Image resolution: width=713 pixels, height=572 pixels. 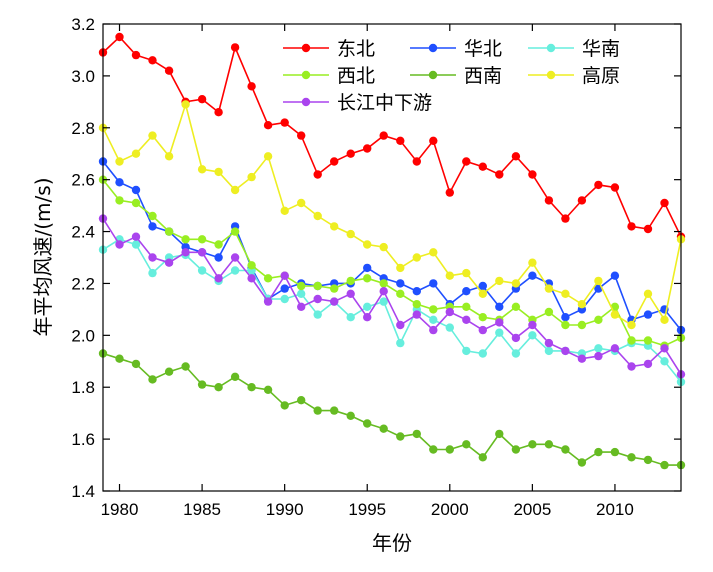 I want to click on x-tick-label: 2010, so click(x=615, y=509).